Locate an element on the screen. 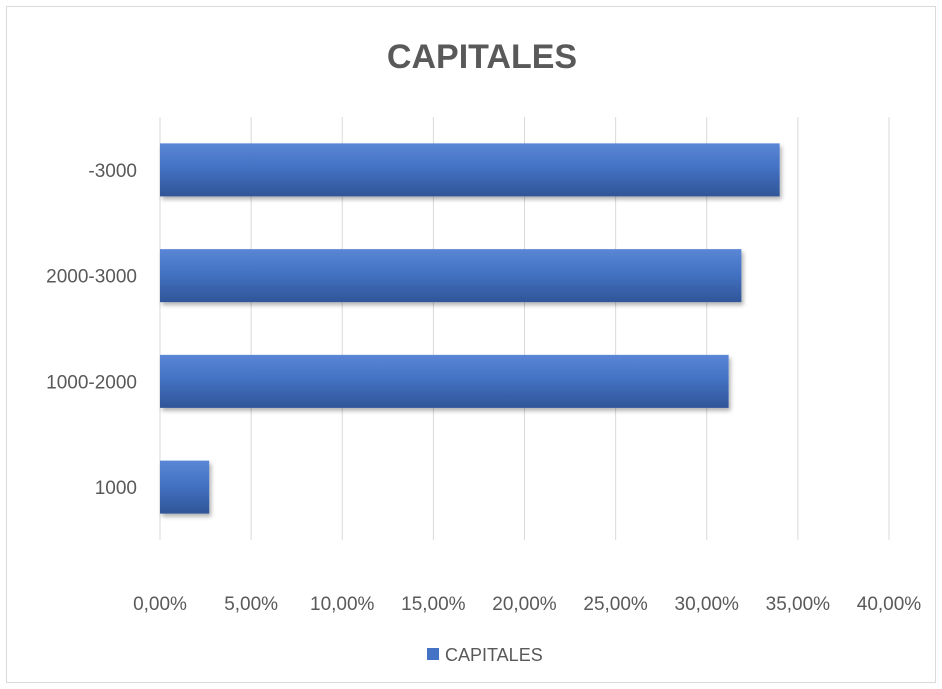  x-tick-label: 25,00% is located at coordinates (615, 604).